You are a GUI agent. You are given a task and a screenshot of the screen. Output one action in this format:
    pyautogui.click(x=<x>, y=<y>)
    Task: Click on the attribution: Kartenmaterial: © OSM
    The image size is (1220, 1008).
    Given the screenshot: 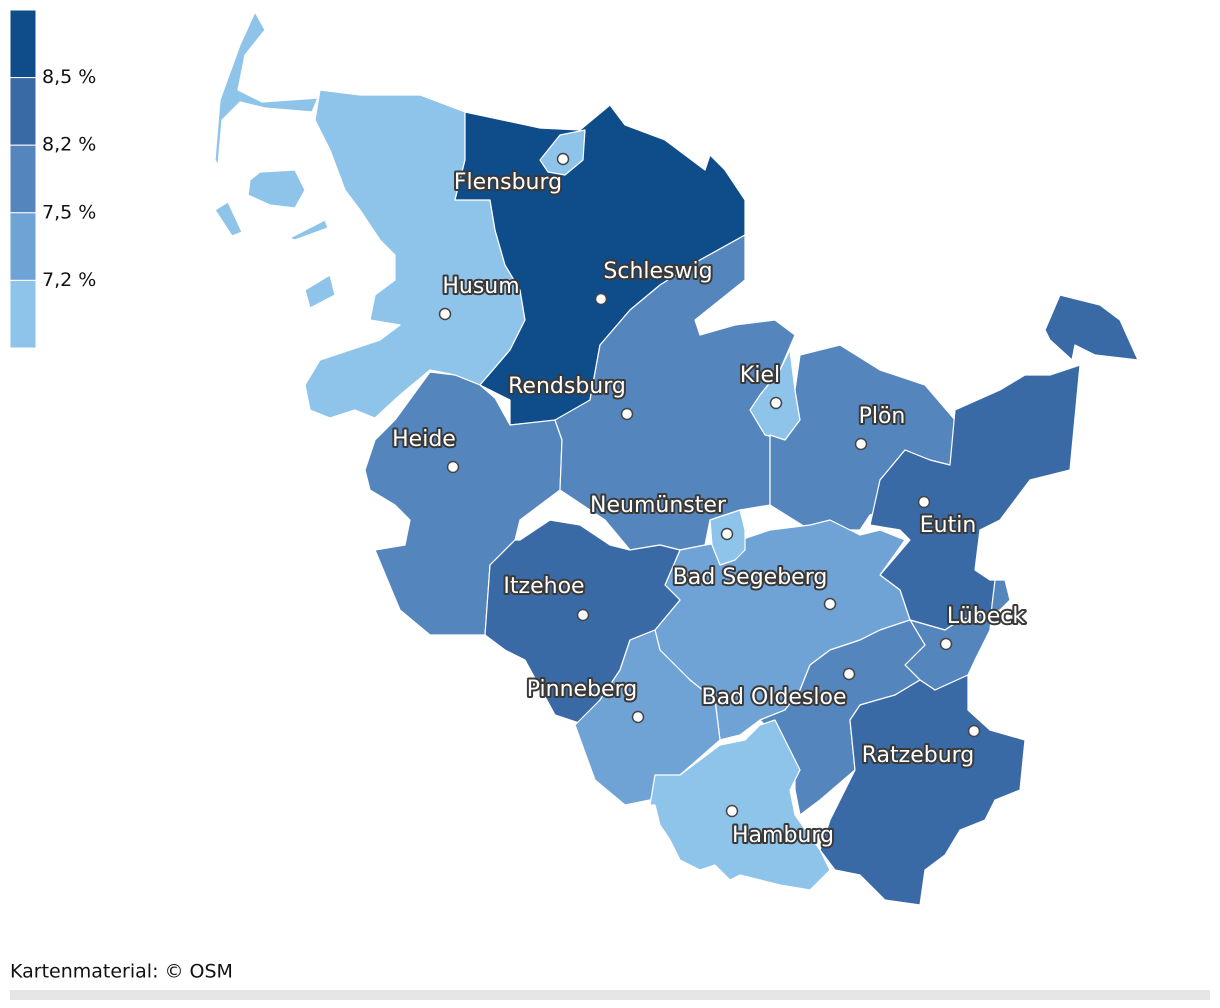 What is the action you would take?
    pyautogui.click(x=121, y=972)
    